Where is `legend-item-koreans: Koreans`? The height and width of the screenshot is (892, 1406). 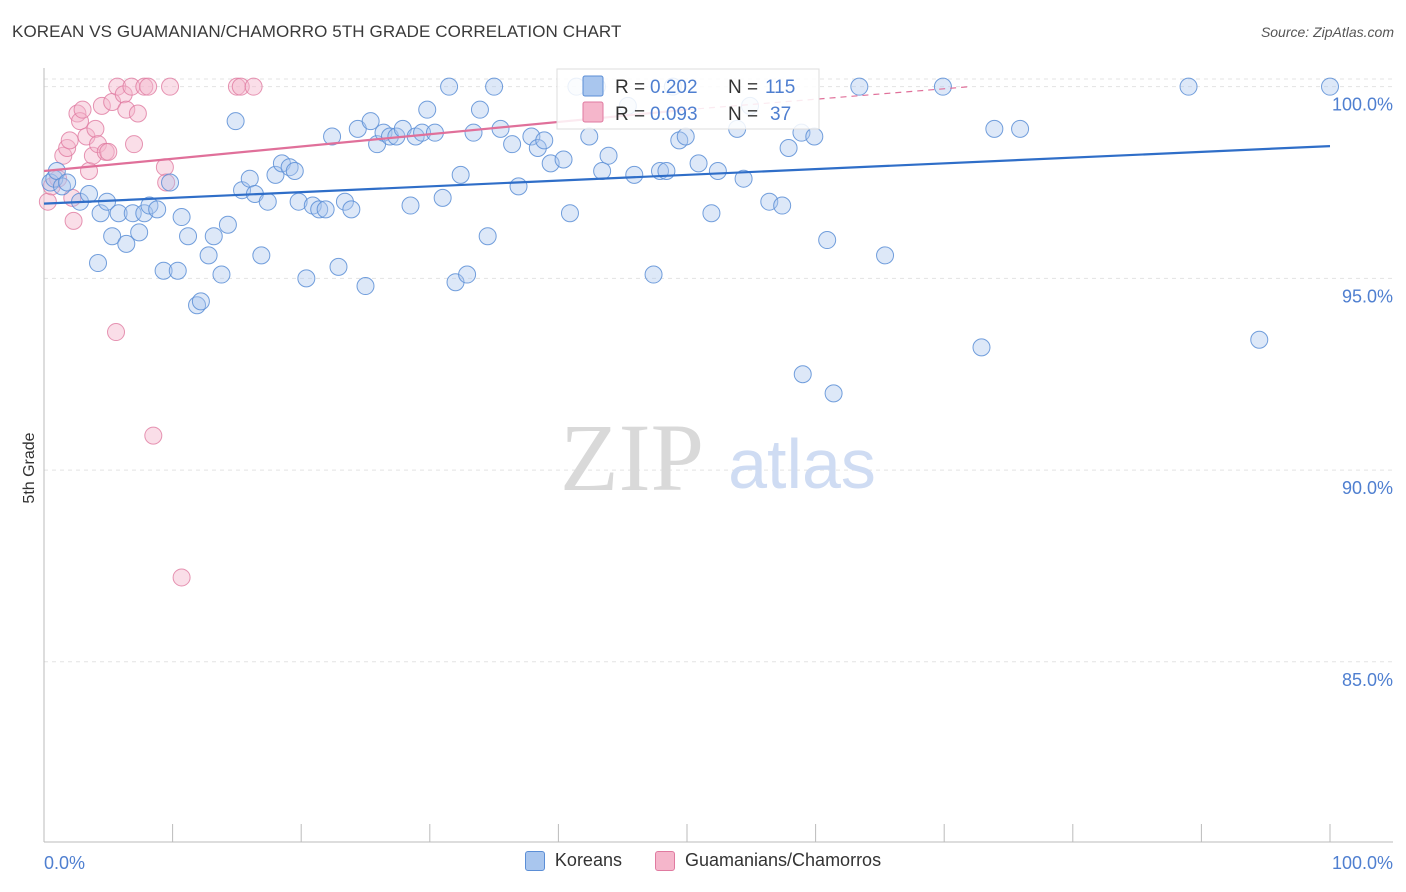 legend-item-koreans: Koreans is located at coordinates (573, 860).